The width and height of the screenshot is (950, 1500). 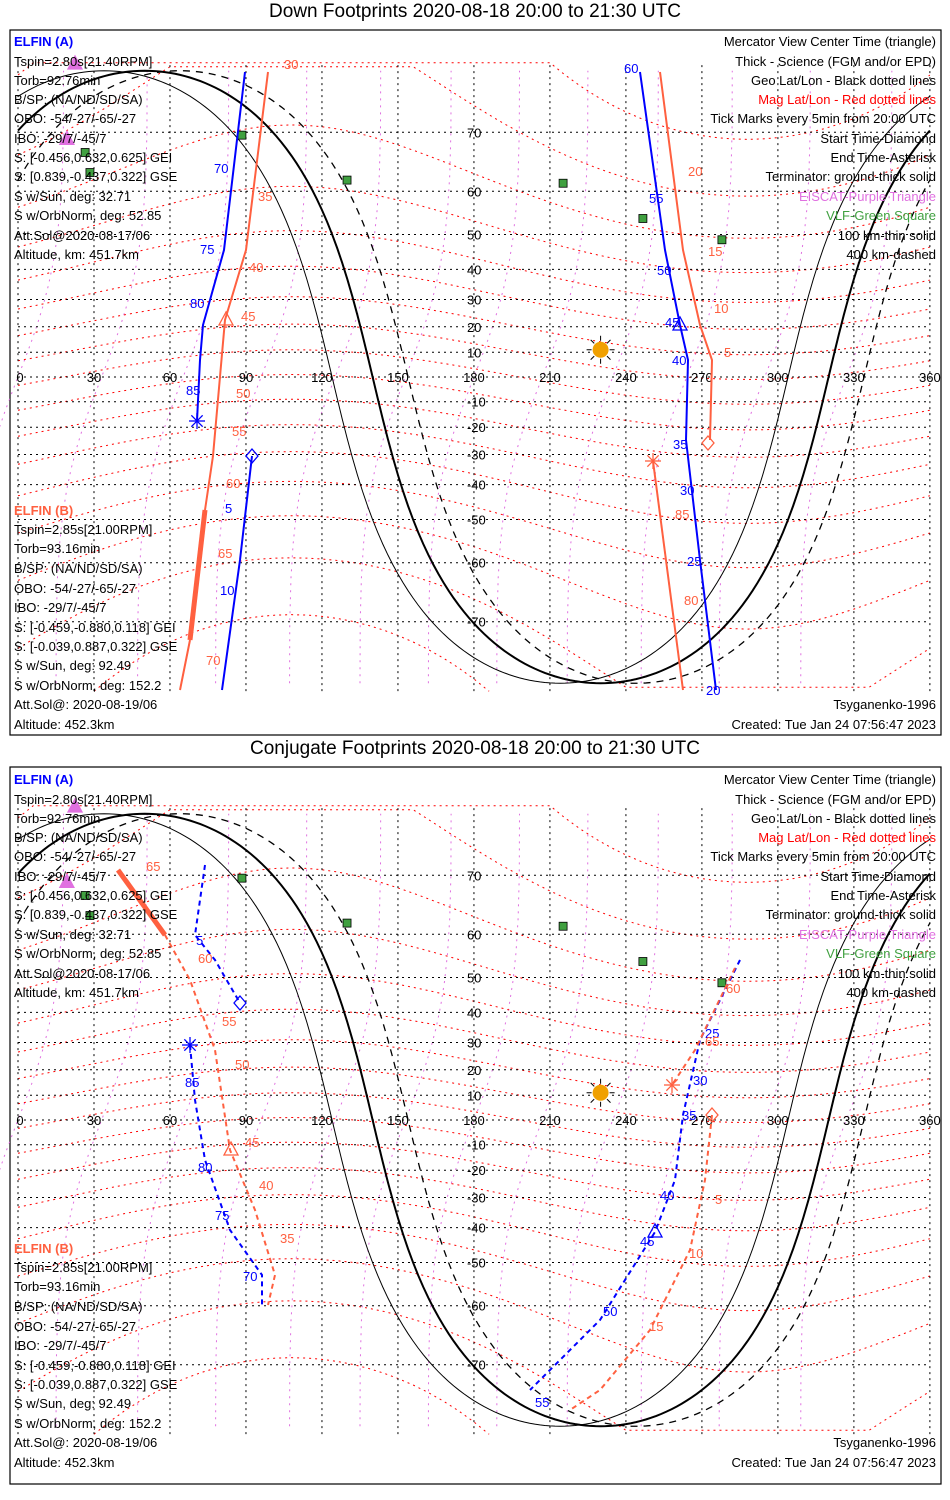 I want to click on elfin-b-info-line: Altitude: 452.3km, so click(x=64, y=1462).